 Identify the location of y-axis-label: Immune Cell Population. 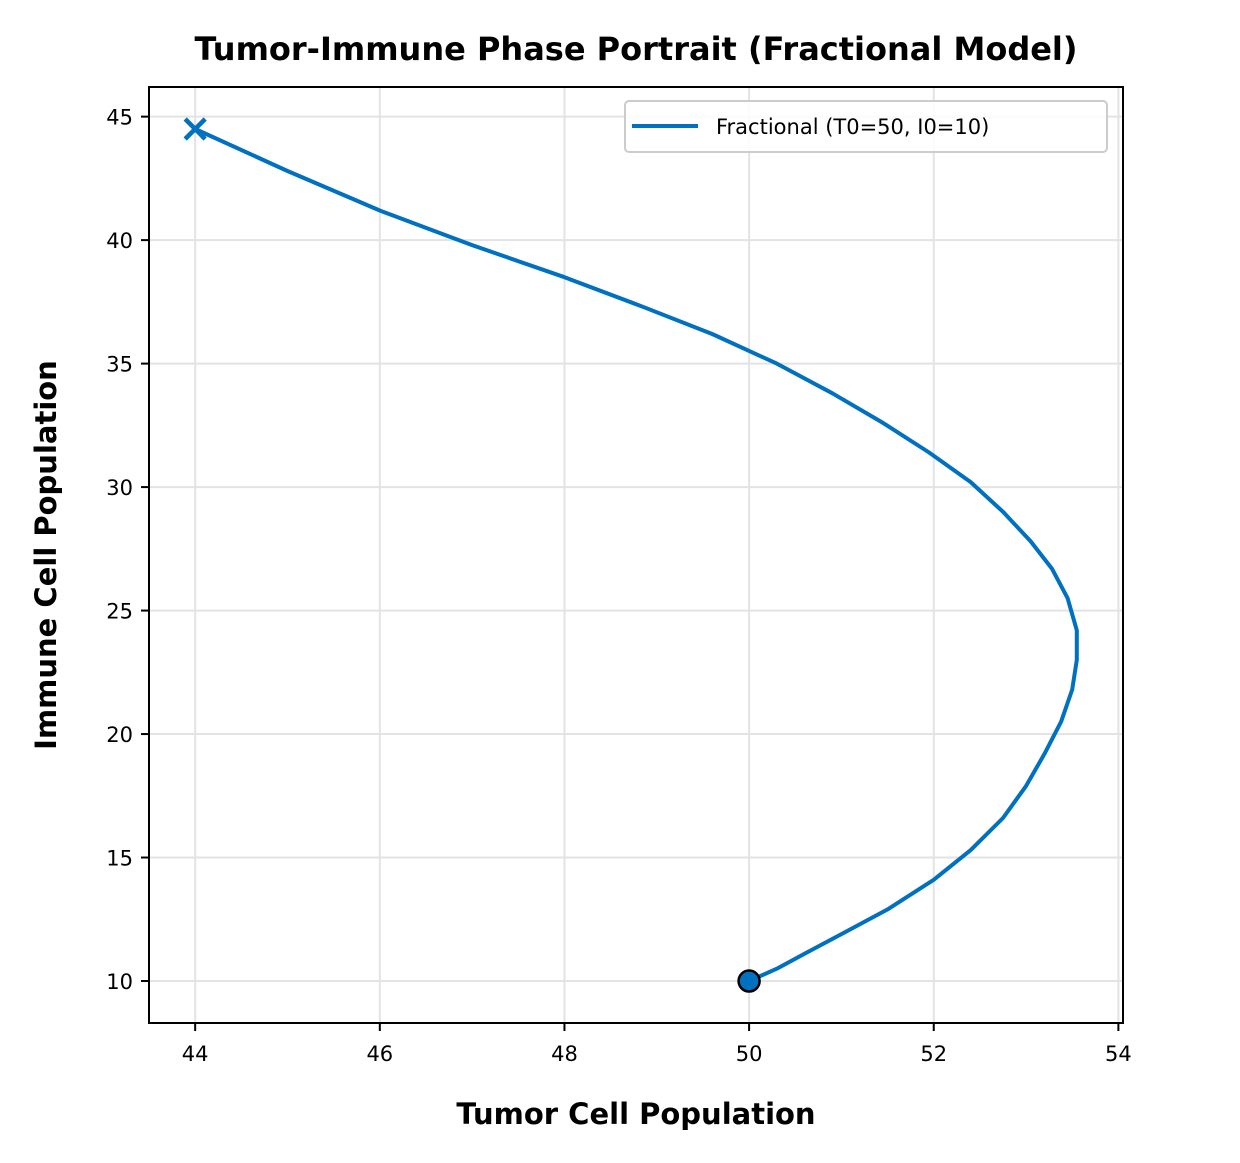
(46, 555).